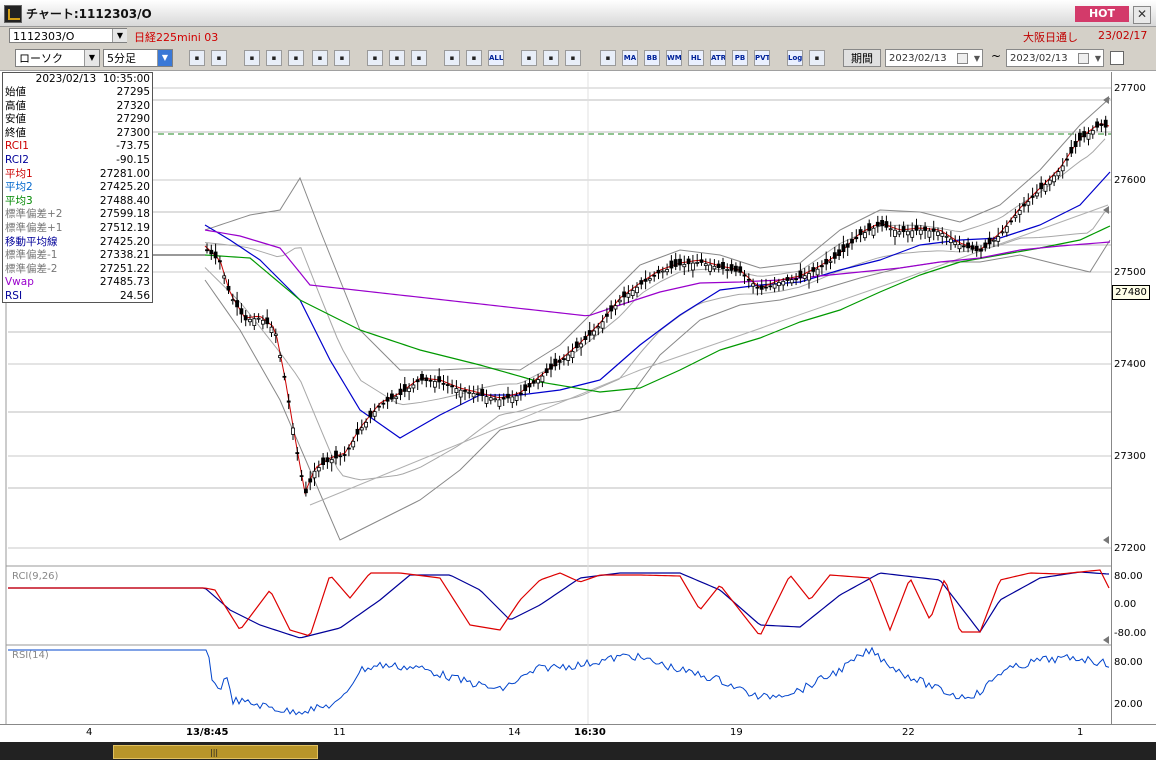 The image size is (1156, 760). What do you see at coordinates (573, 58) in the screenshot?
I see `palette-icon: ▪` at bounding box center [573, 58].